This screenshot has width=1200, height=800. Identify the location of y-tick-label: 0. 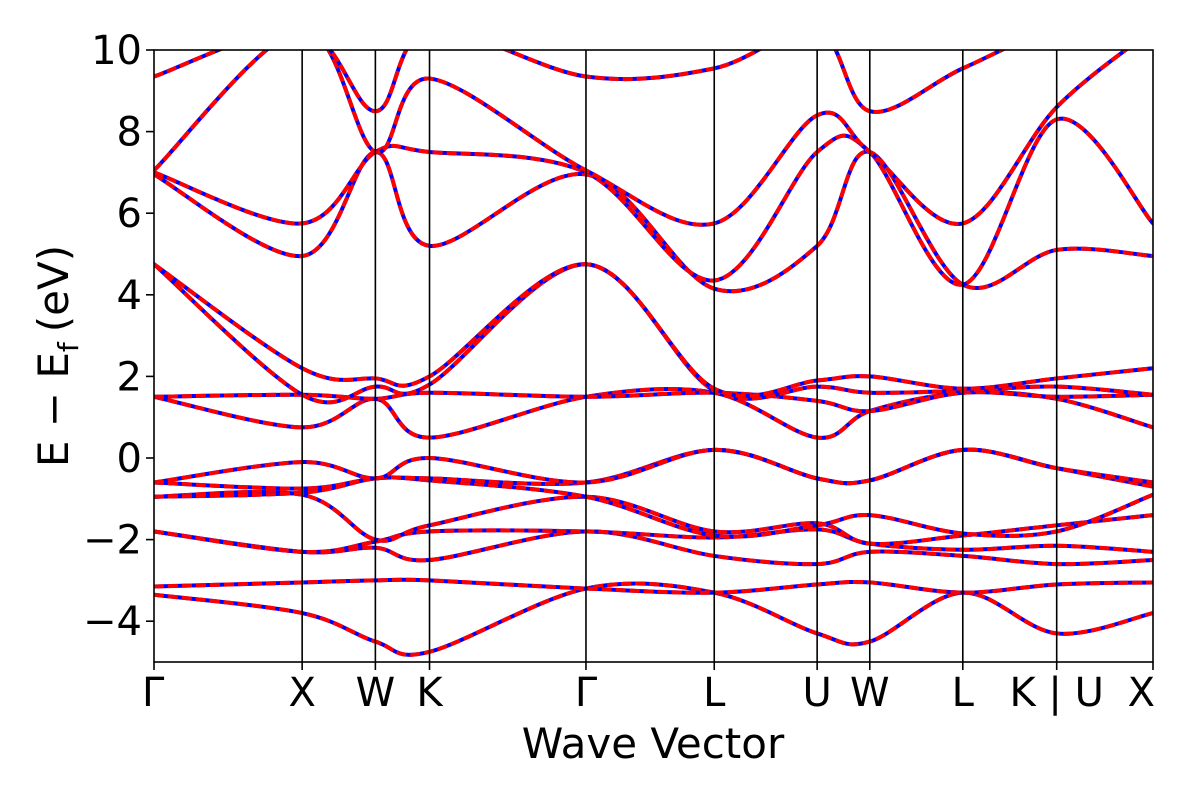
(129, 459).